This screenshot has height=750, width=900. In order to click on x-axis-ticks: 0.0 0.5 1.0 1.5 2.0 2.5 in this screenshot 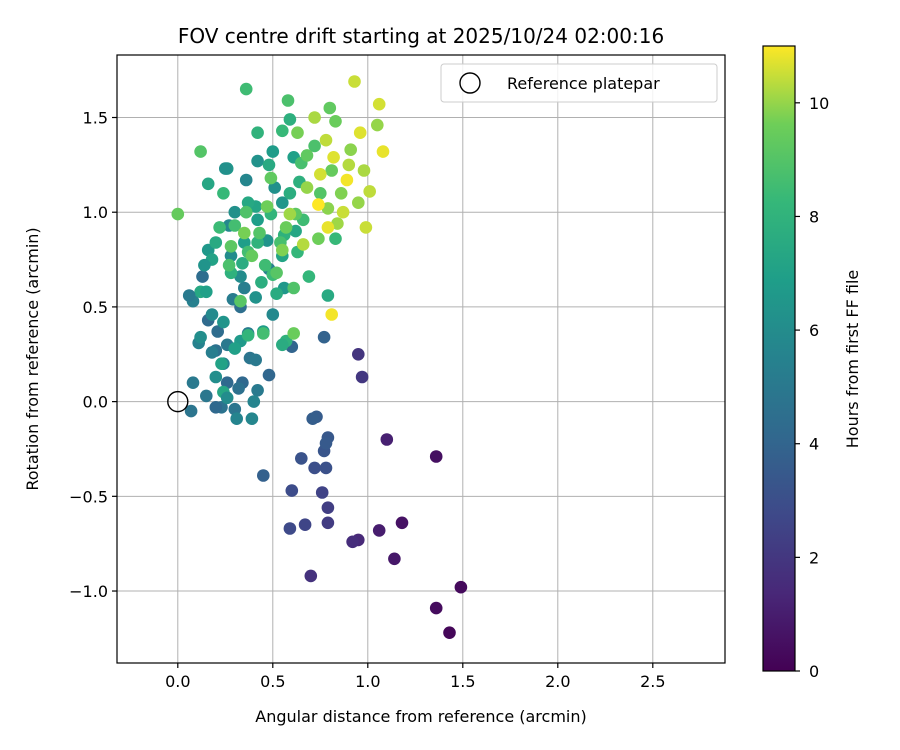, I will do `click(415, 677)`.